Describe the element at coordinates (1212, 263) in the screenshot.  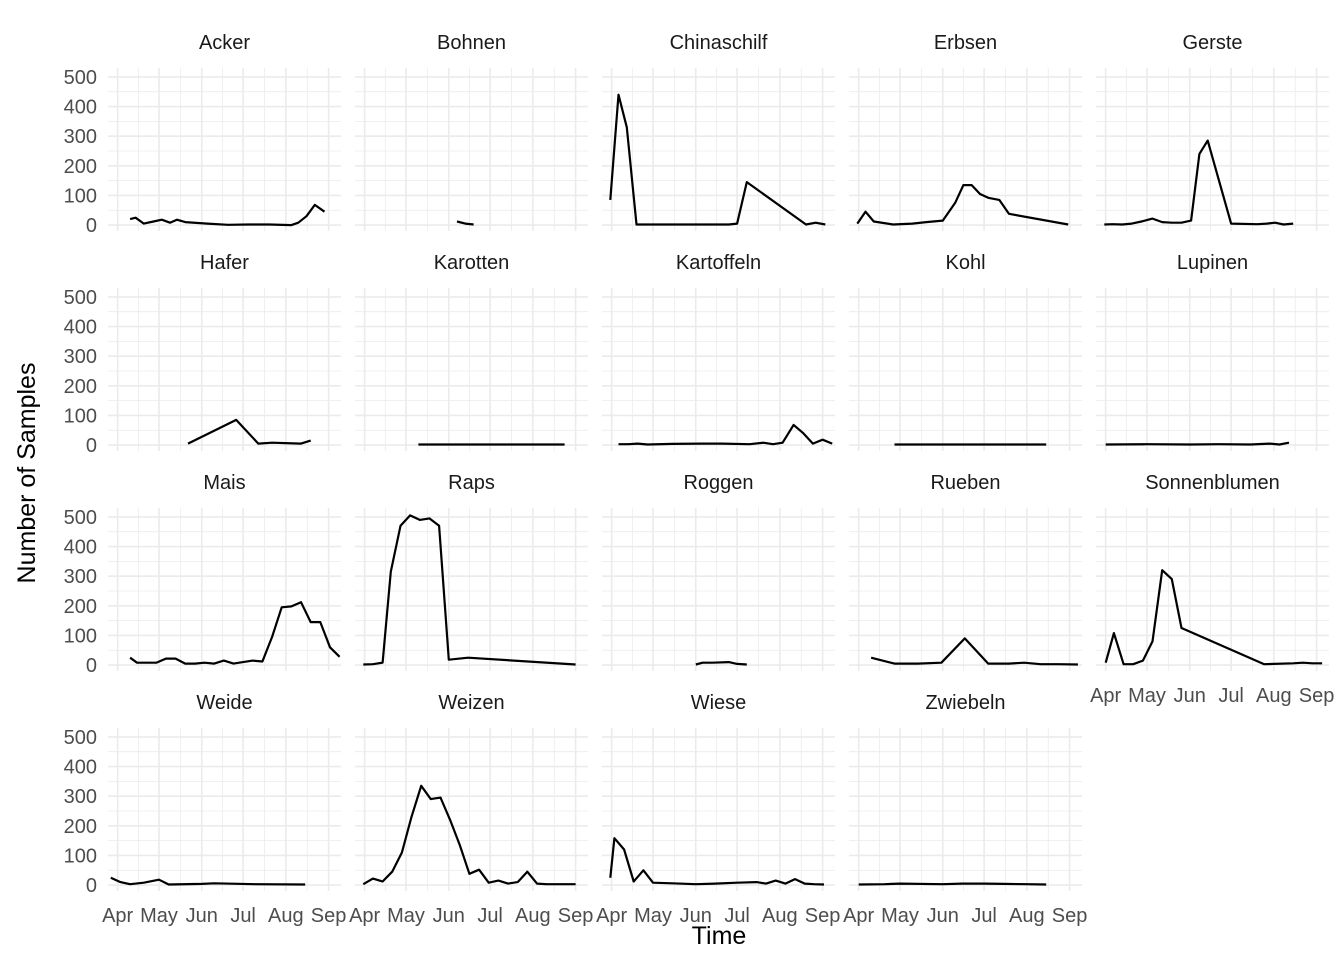
I see `facet-title: Lupinen` at that location.